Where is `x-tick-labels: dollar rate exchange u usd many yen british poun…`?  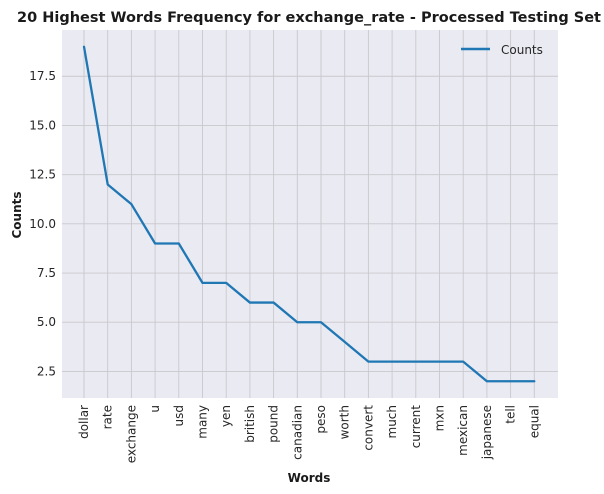
x-tick-labels: dollar rate exchange u usd many yen british poun… is located at coordinates (309, 434).